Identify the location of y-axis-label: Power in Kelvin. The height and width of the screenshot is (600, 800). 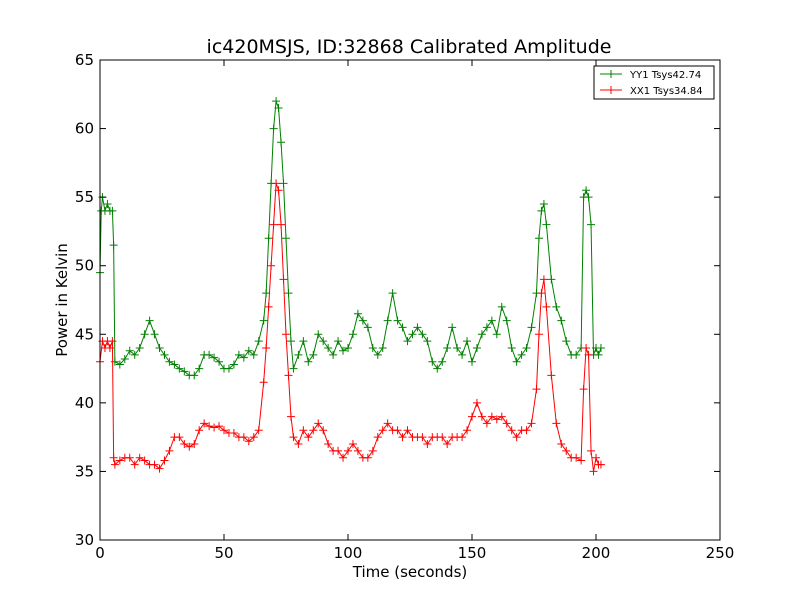
(62, 300).